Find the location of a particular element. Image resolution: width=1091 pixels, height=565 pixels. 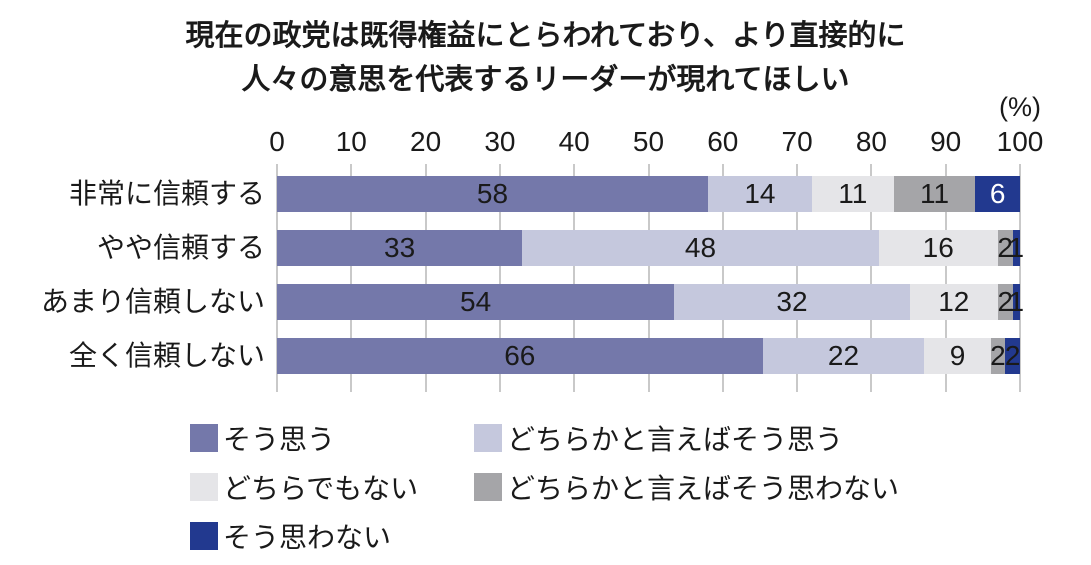

legend-label: そう思う is located at coordinates (279, 439).